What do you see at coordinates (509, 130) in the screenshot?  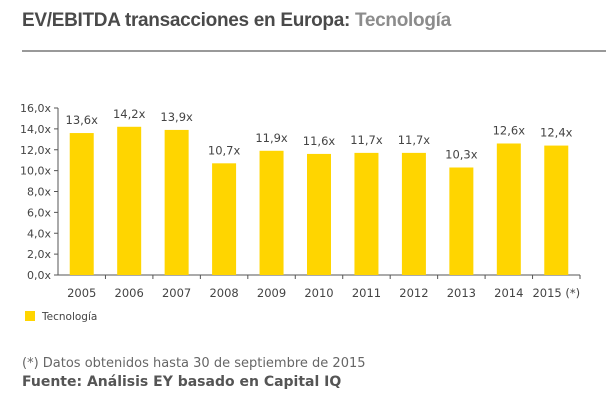 I see `data-label: 12,6x` at bounding box center [509, 130].